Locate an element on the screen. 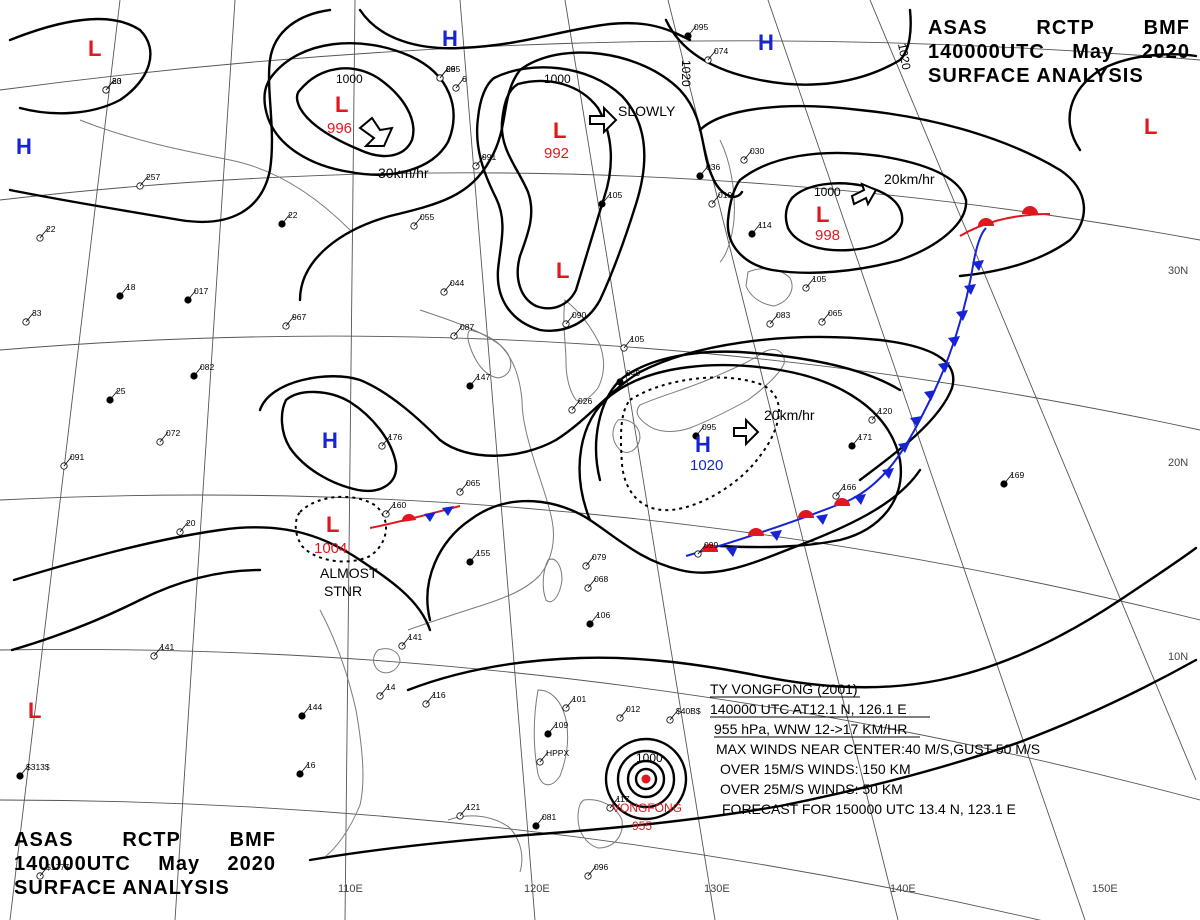 The image size is (1200, 920). station-code: 019 is located at coordinates (725, 195).